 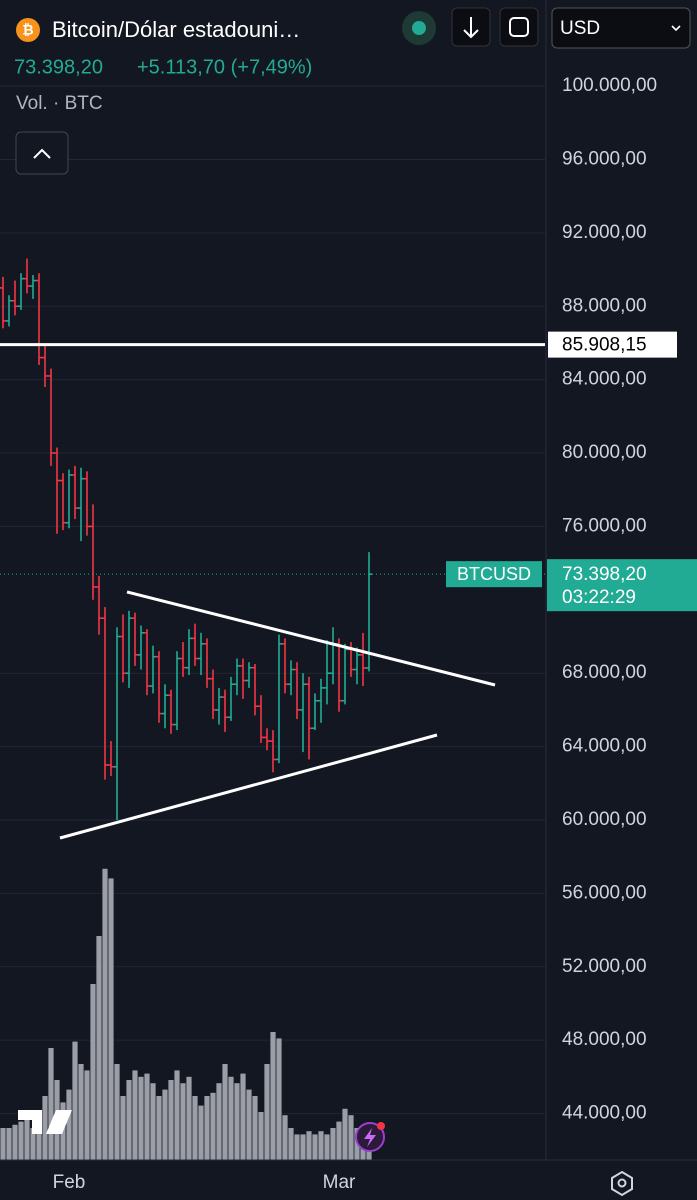 What do you see at coordinates (604, 746) in the screenshot?
I see `y-tick-label: 64.000,00` at bounding box center [604, 746].